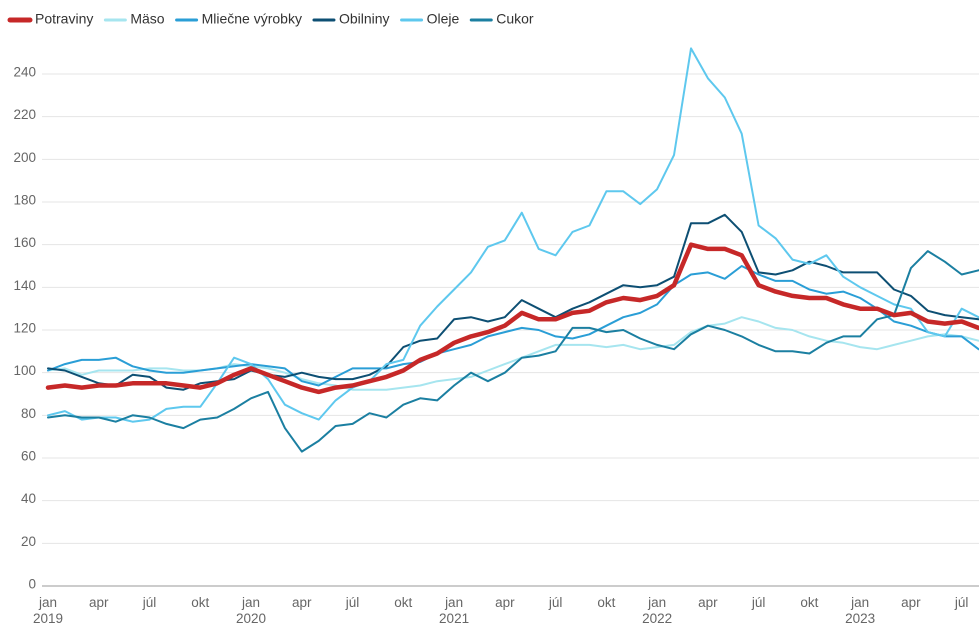 This screenshot has height=625, width=979. Describe the element at coordinates (28, 456) in the screenshot. I see `y-tick-label: 60` at that location.